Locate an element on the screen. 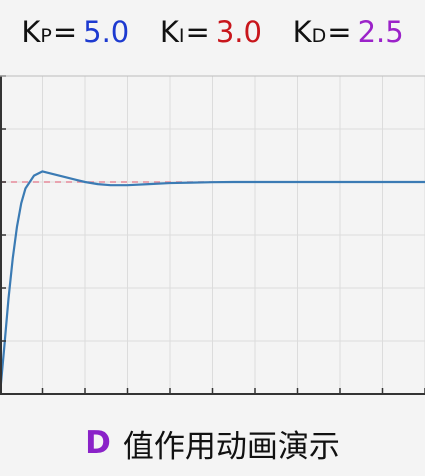 This screenshot has height=476, width=425. kd-subscript: D is located at coordinates (319, 36).